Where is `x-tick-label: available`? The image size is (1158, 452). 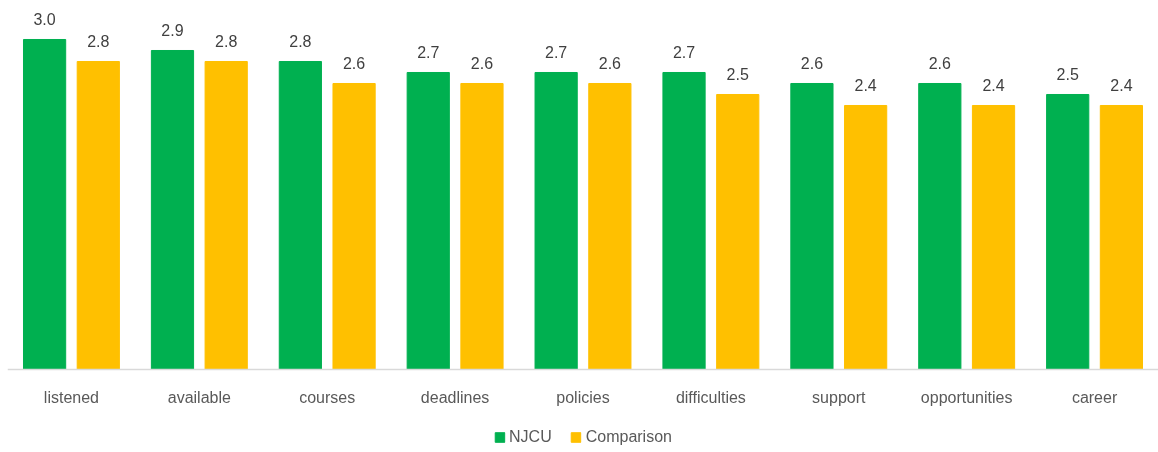
x-tick-label: available is located at coordinates (199, 398).